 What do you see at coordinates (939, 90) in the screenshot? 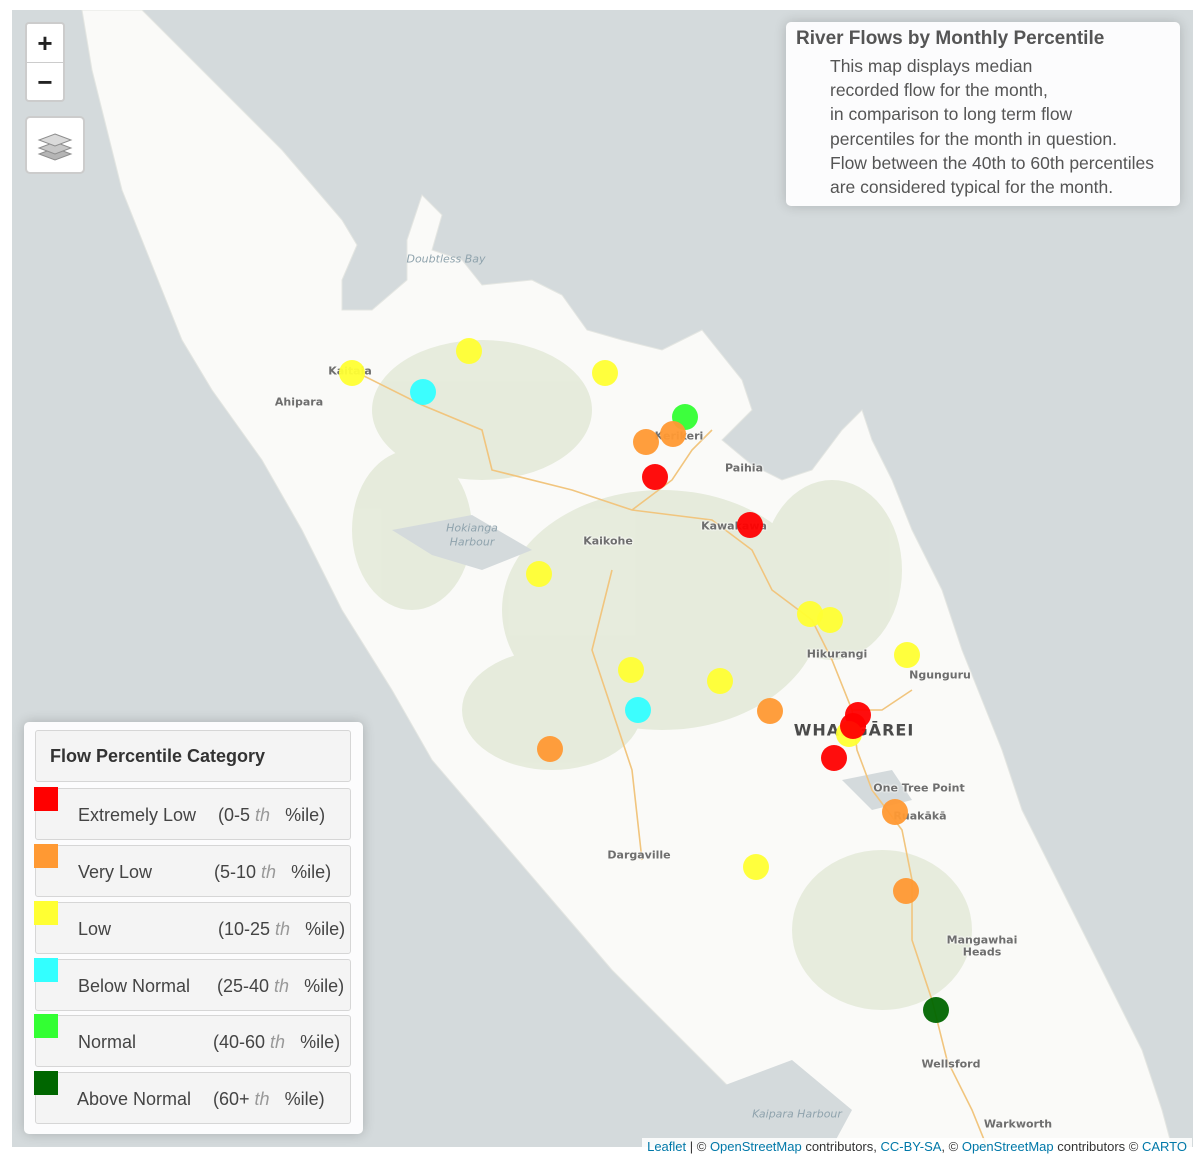
I see `info-line: recorded flow for the month,` at bounding box center [939, 90].